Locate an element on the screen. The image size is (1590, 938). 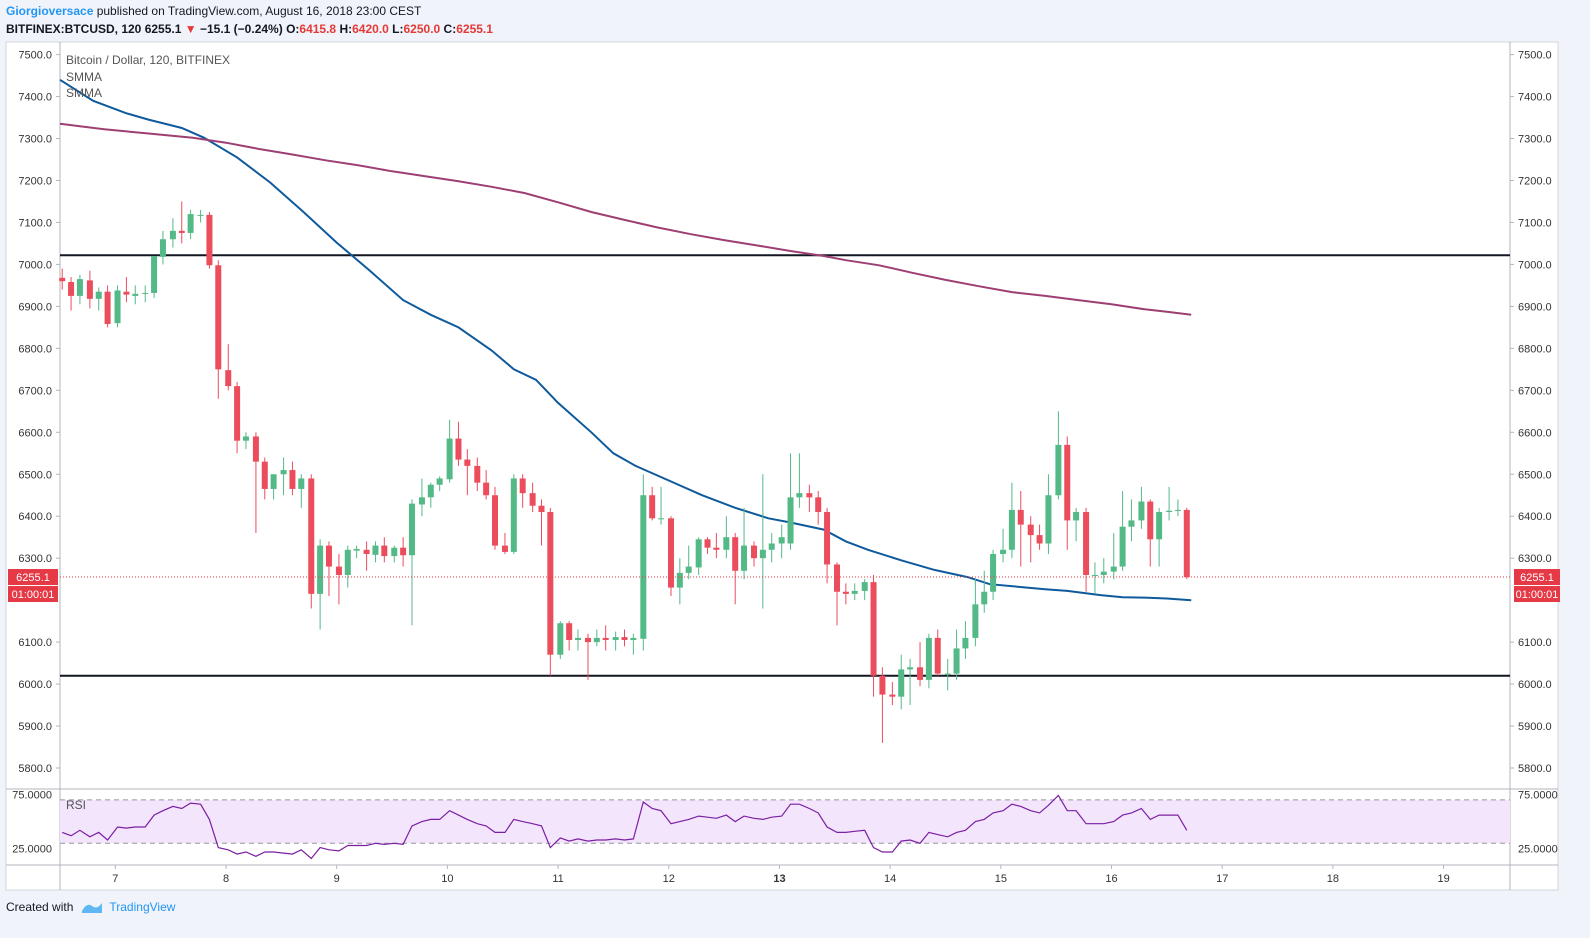
chart-legend-title: Bitcoin / Dollar, 120, BITFINEX is located at coordinates (148, 60).